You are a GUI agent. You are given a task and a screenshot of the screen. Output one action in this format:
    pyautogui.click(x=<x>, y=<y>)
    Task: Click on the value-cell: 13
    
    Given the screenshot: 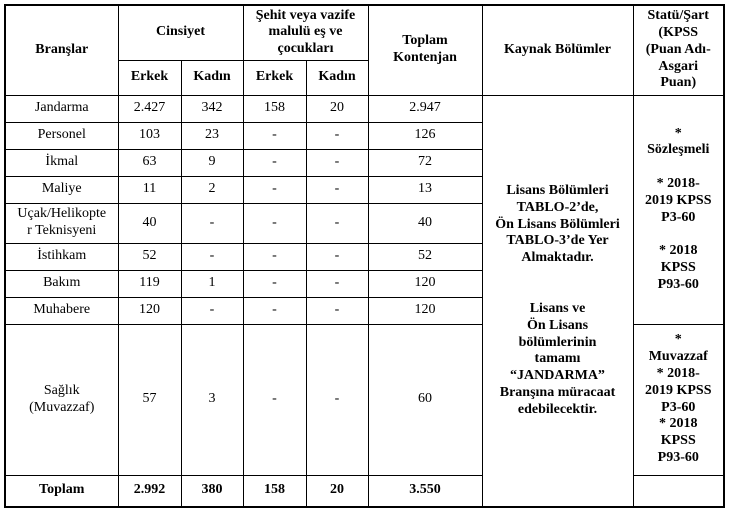 What is the action you would take?
    pyautogui.click(x=425, y=189)
    